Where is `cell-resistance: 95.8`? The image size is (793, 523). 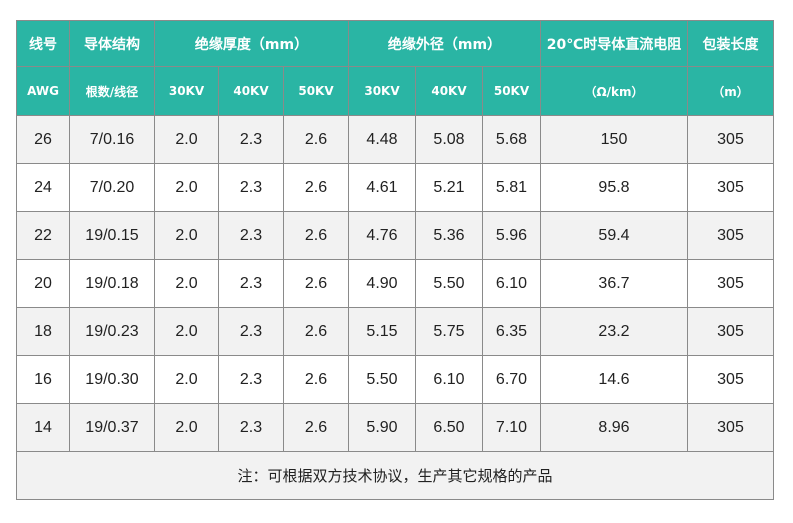 cell-resistance: 95.8 is located at coordinates (614, 187).